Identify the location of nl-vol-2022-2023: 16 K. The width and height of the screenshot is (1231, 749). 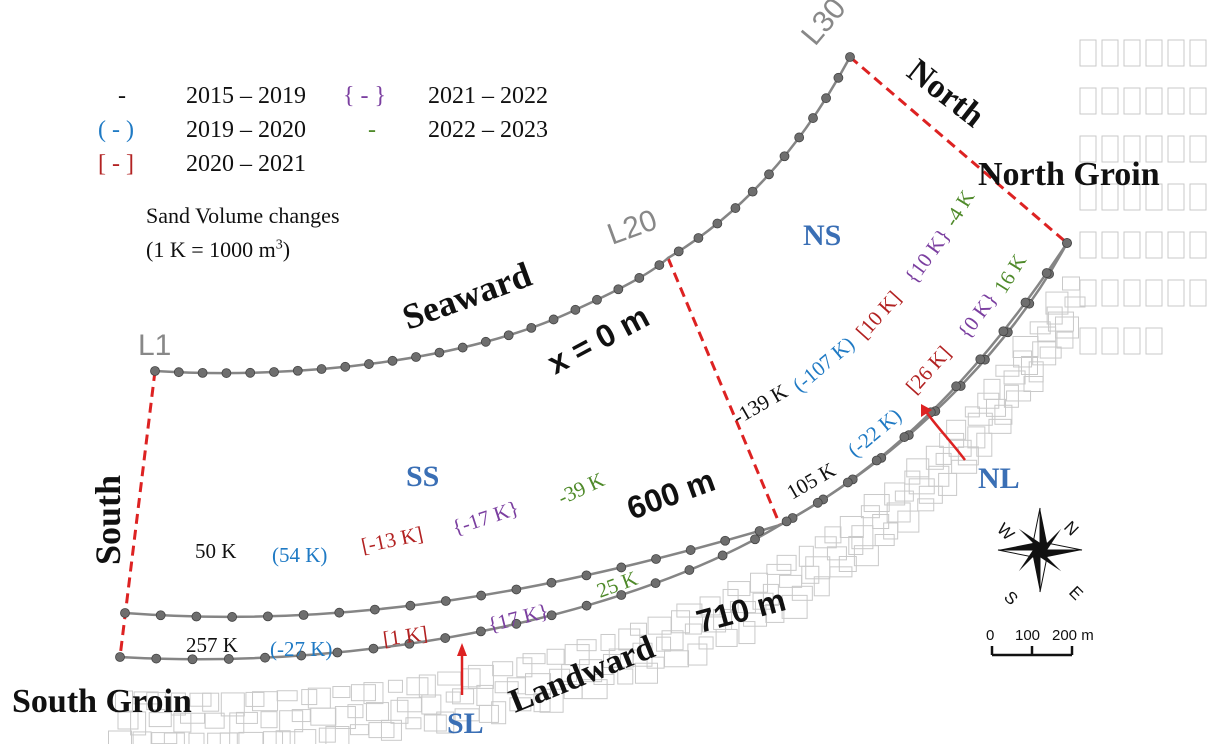
(1010, 274).